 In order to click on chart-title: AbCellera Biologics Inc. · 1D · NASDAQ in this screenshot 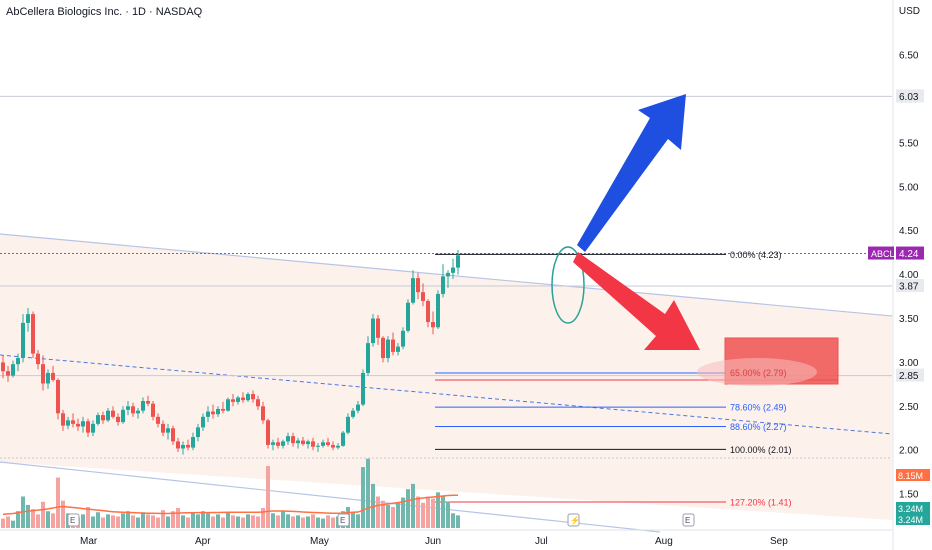, I will do `click(104, 12)`.